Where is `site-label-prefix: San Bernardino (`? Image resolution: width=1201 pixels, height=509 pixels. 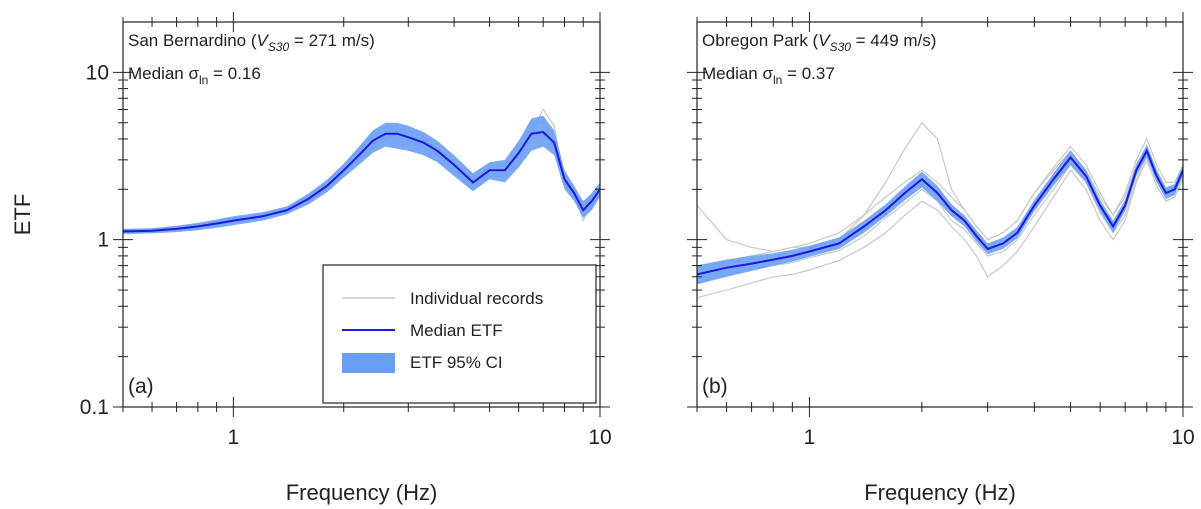 site-label-prefix: San Bernardino ( is located at coordinates (192, 40).